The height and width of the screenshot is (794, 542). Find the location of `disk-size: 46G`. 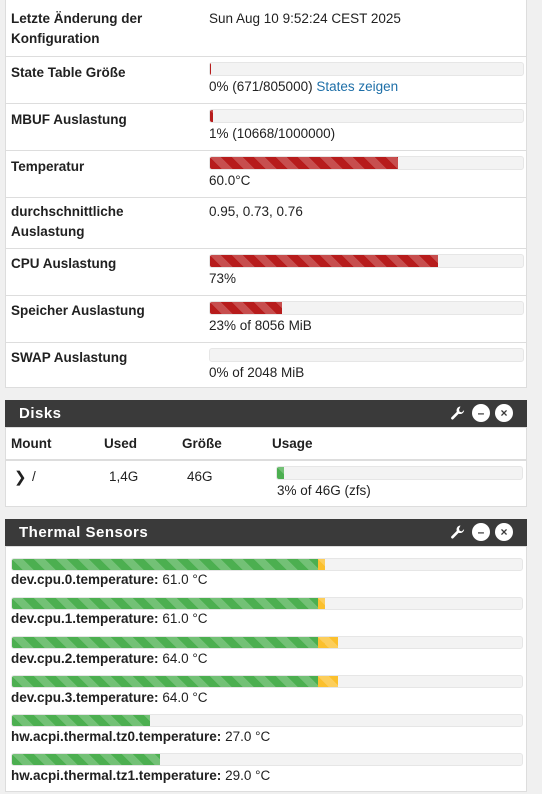

disk-size: 46G is located at coordinates (200, 476).